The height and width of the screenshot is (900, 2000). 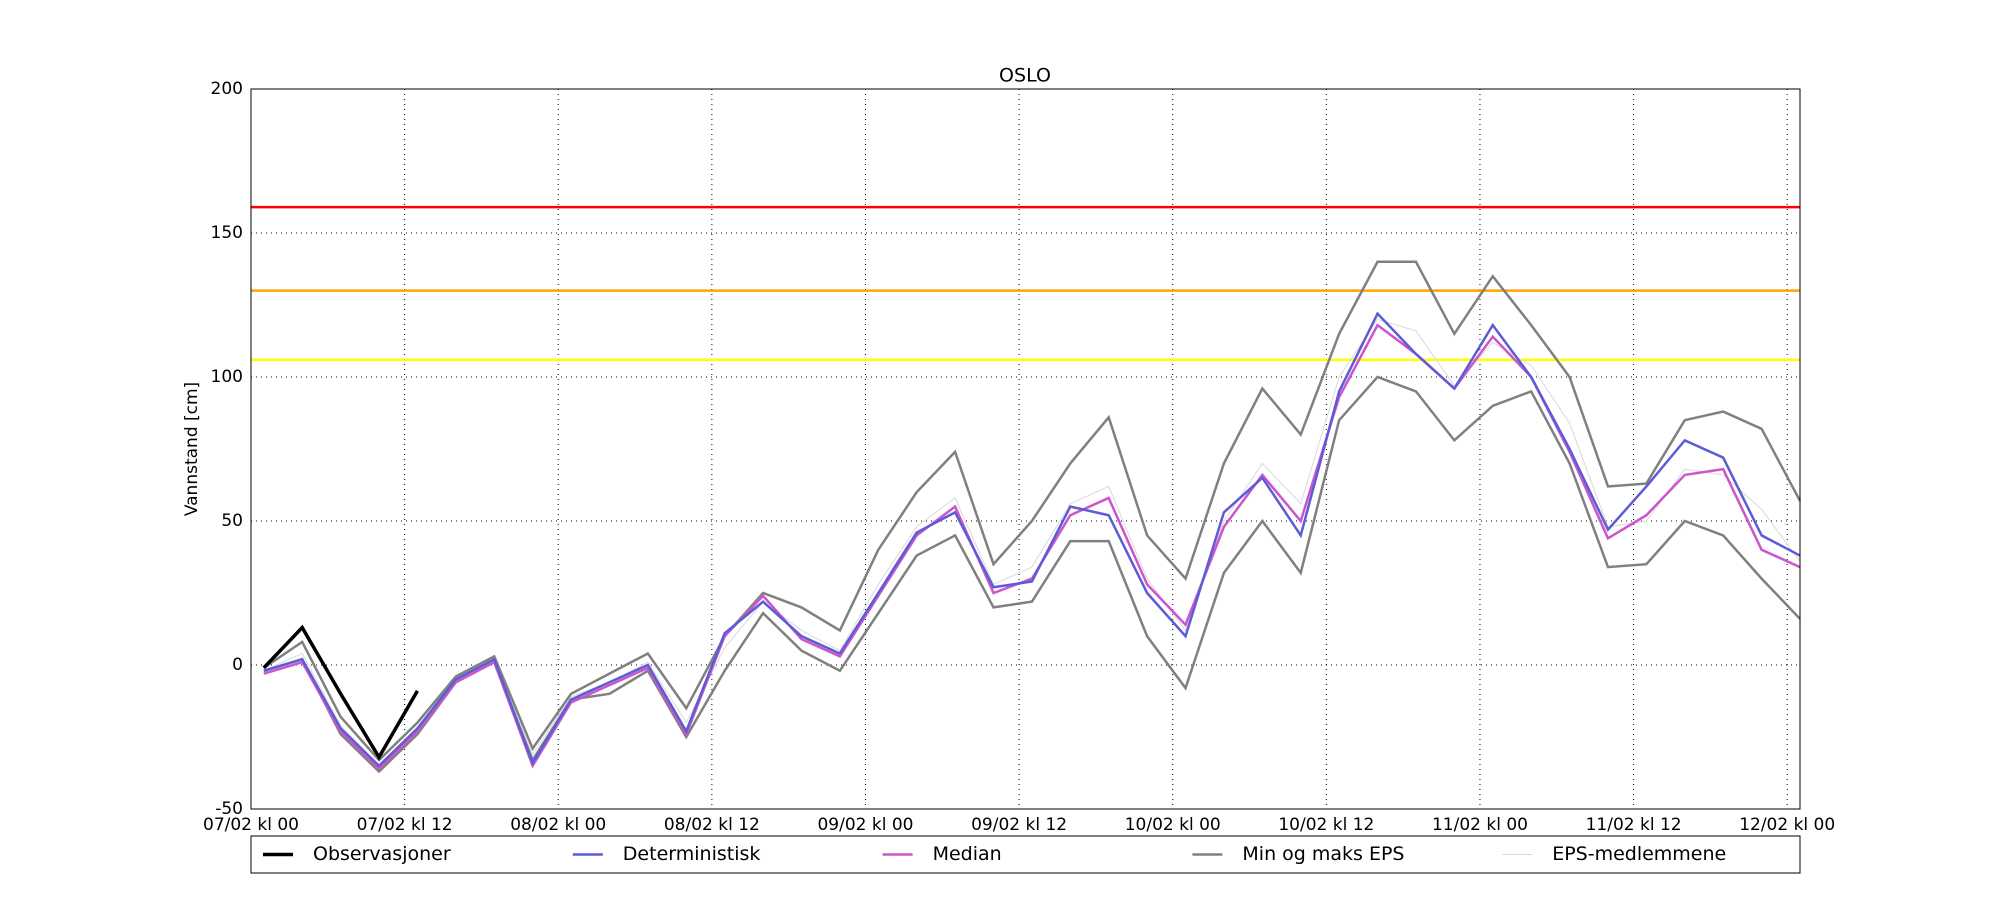 What do you see at coordinates (227, 377) in the screenshot?
I see `y-tick-label: 100` at bounding box center [227, 377].